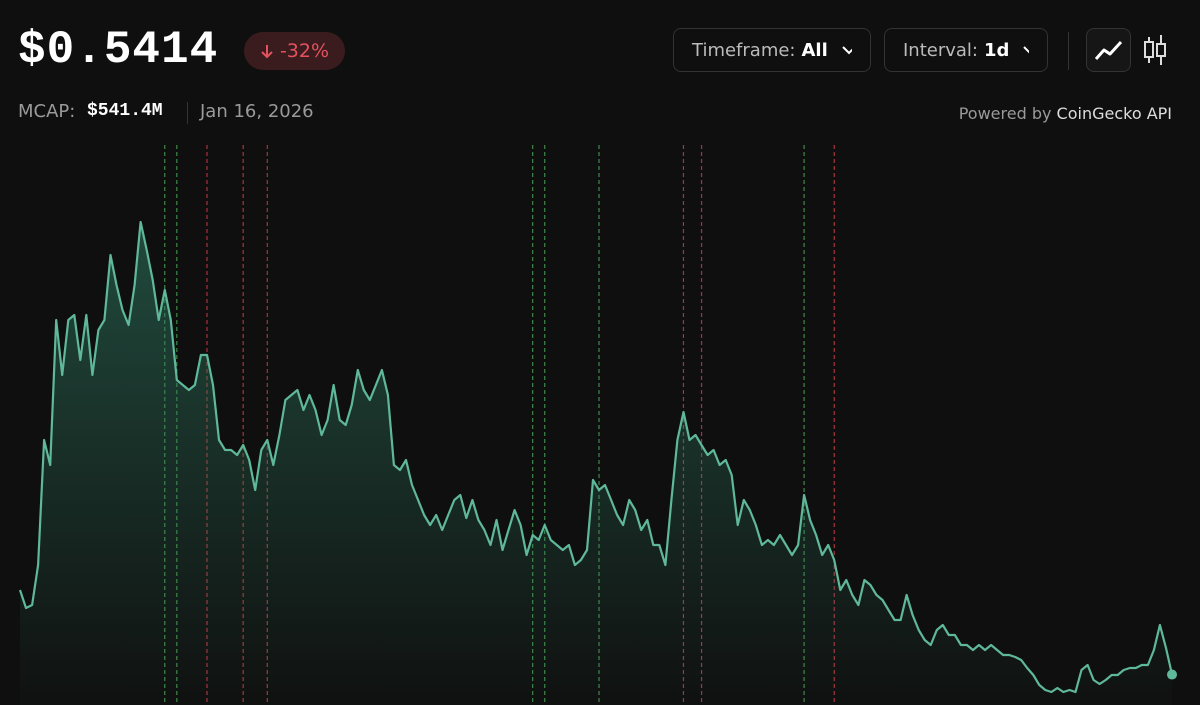 The height and width of the screenshot is (705, 1200). I want to click on candlestick-button, so click(1156, 50).